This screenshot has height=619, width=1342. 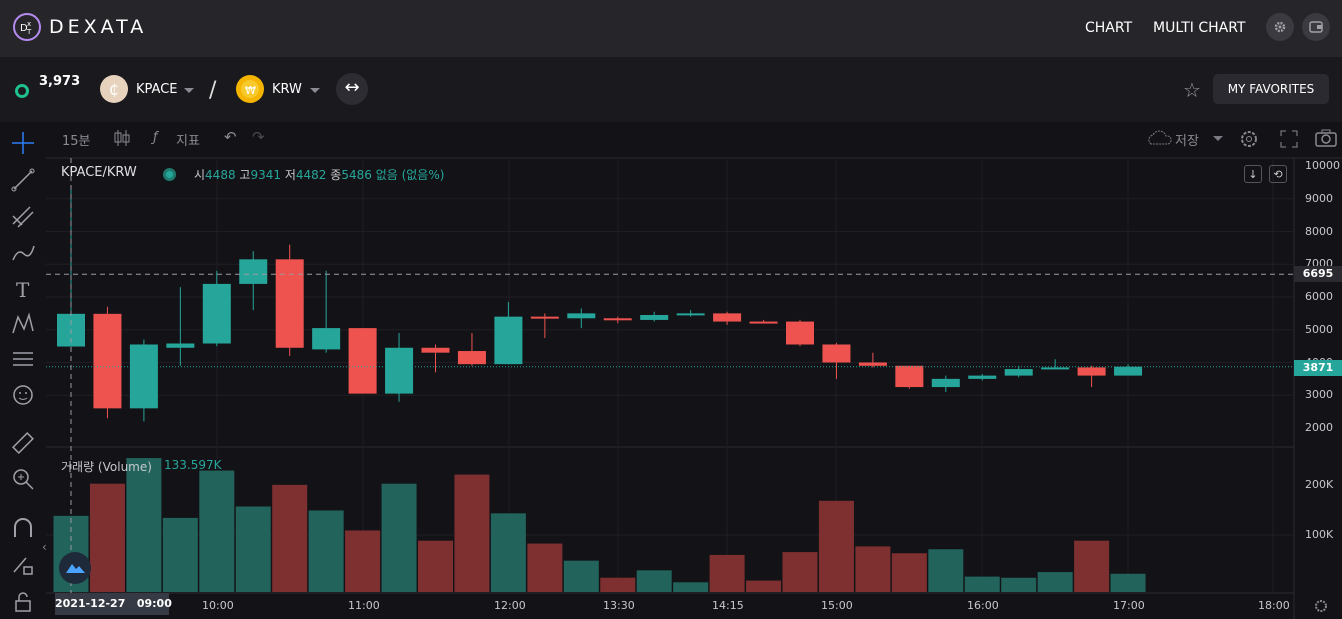 What do you see at coordinates (23, 602) in the screenshot?
I see `lock-icon` at bounding box center [23, 602].